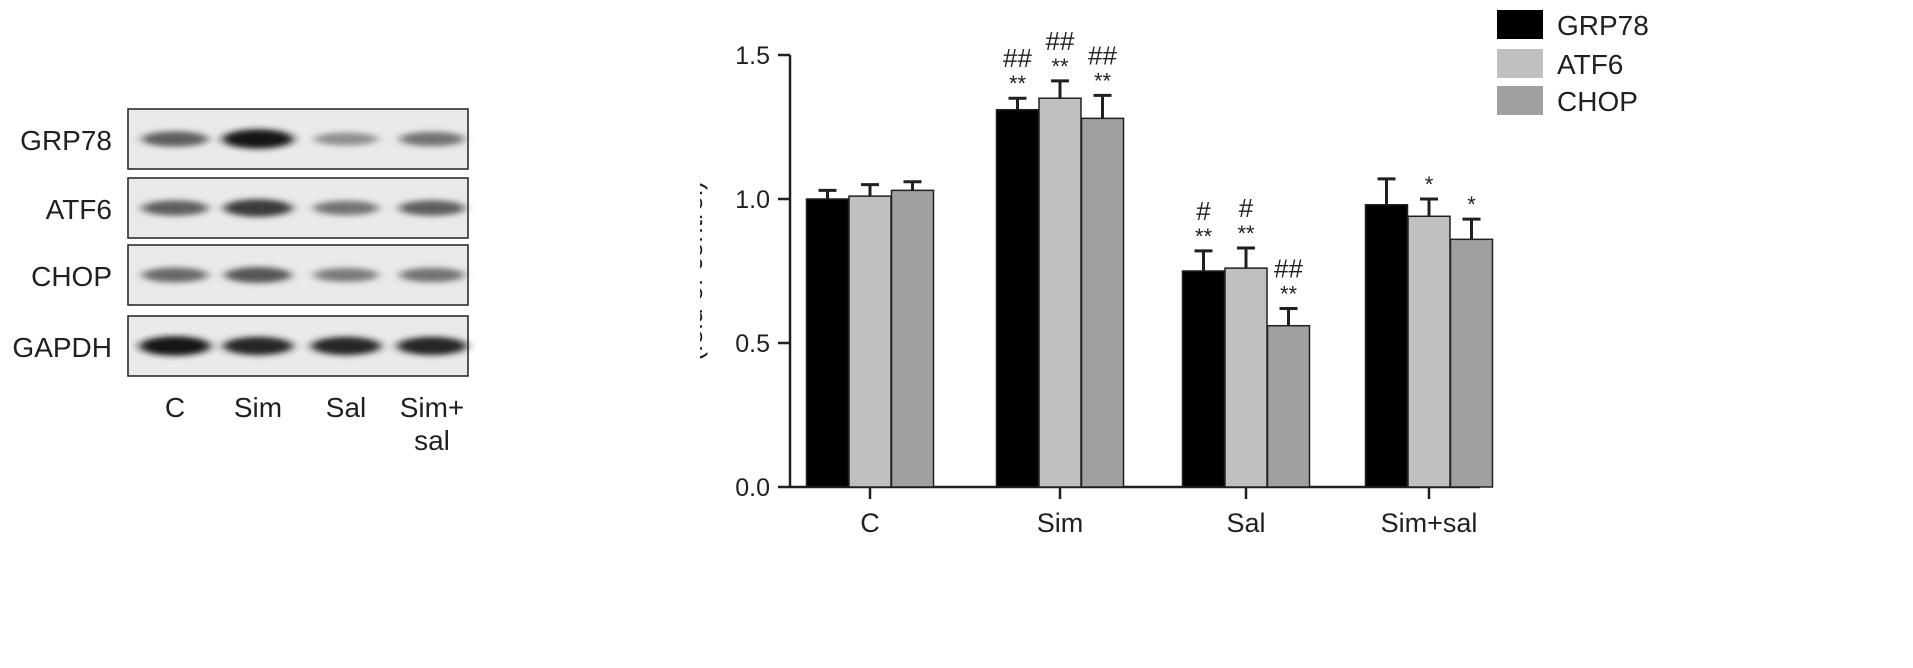 This screenshot has width=1913, height=668. What do you see at coordinates (752, 344) in the screenshot?
I see `y-tick-label: 0.5` at bounding box center [752, 344].